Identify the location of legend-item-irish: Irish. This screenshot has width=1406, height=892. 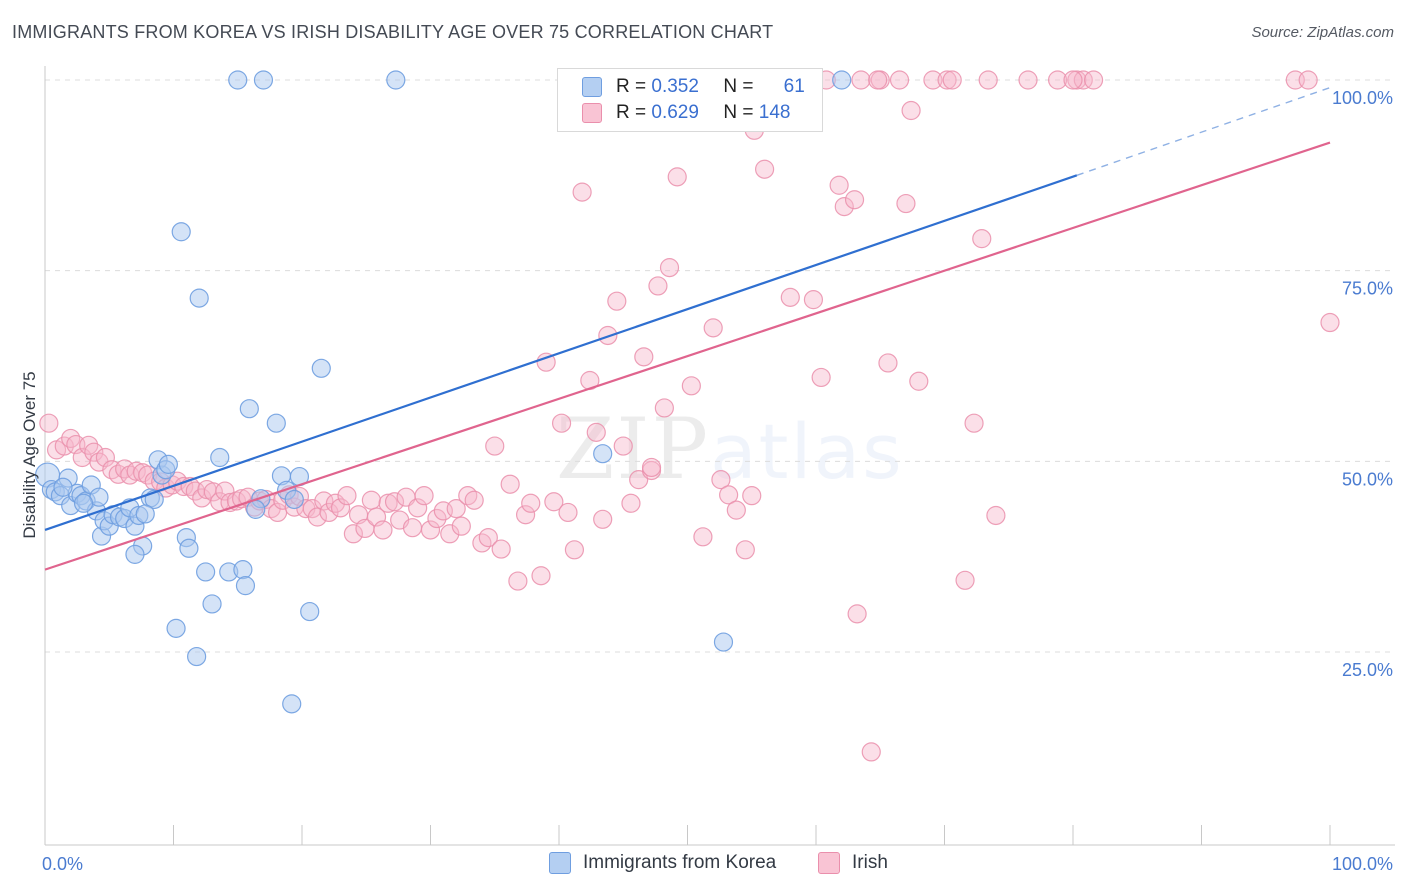
(853, 863).